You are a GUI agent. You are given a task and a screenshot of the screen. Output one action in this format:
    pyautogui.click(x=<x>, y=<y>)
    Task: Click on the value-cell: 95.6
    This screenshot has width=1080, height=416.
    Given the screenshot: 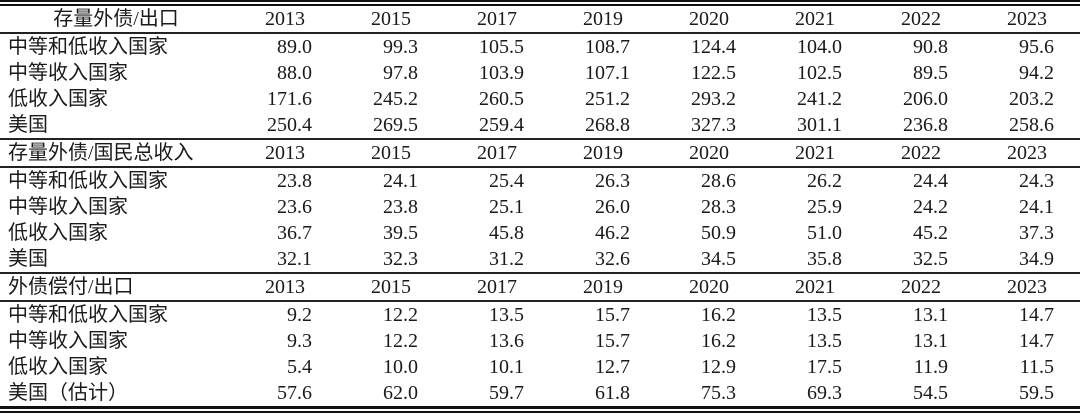 What is the action you would take?
    pyautogui.click(x=1036, y=47)
    